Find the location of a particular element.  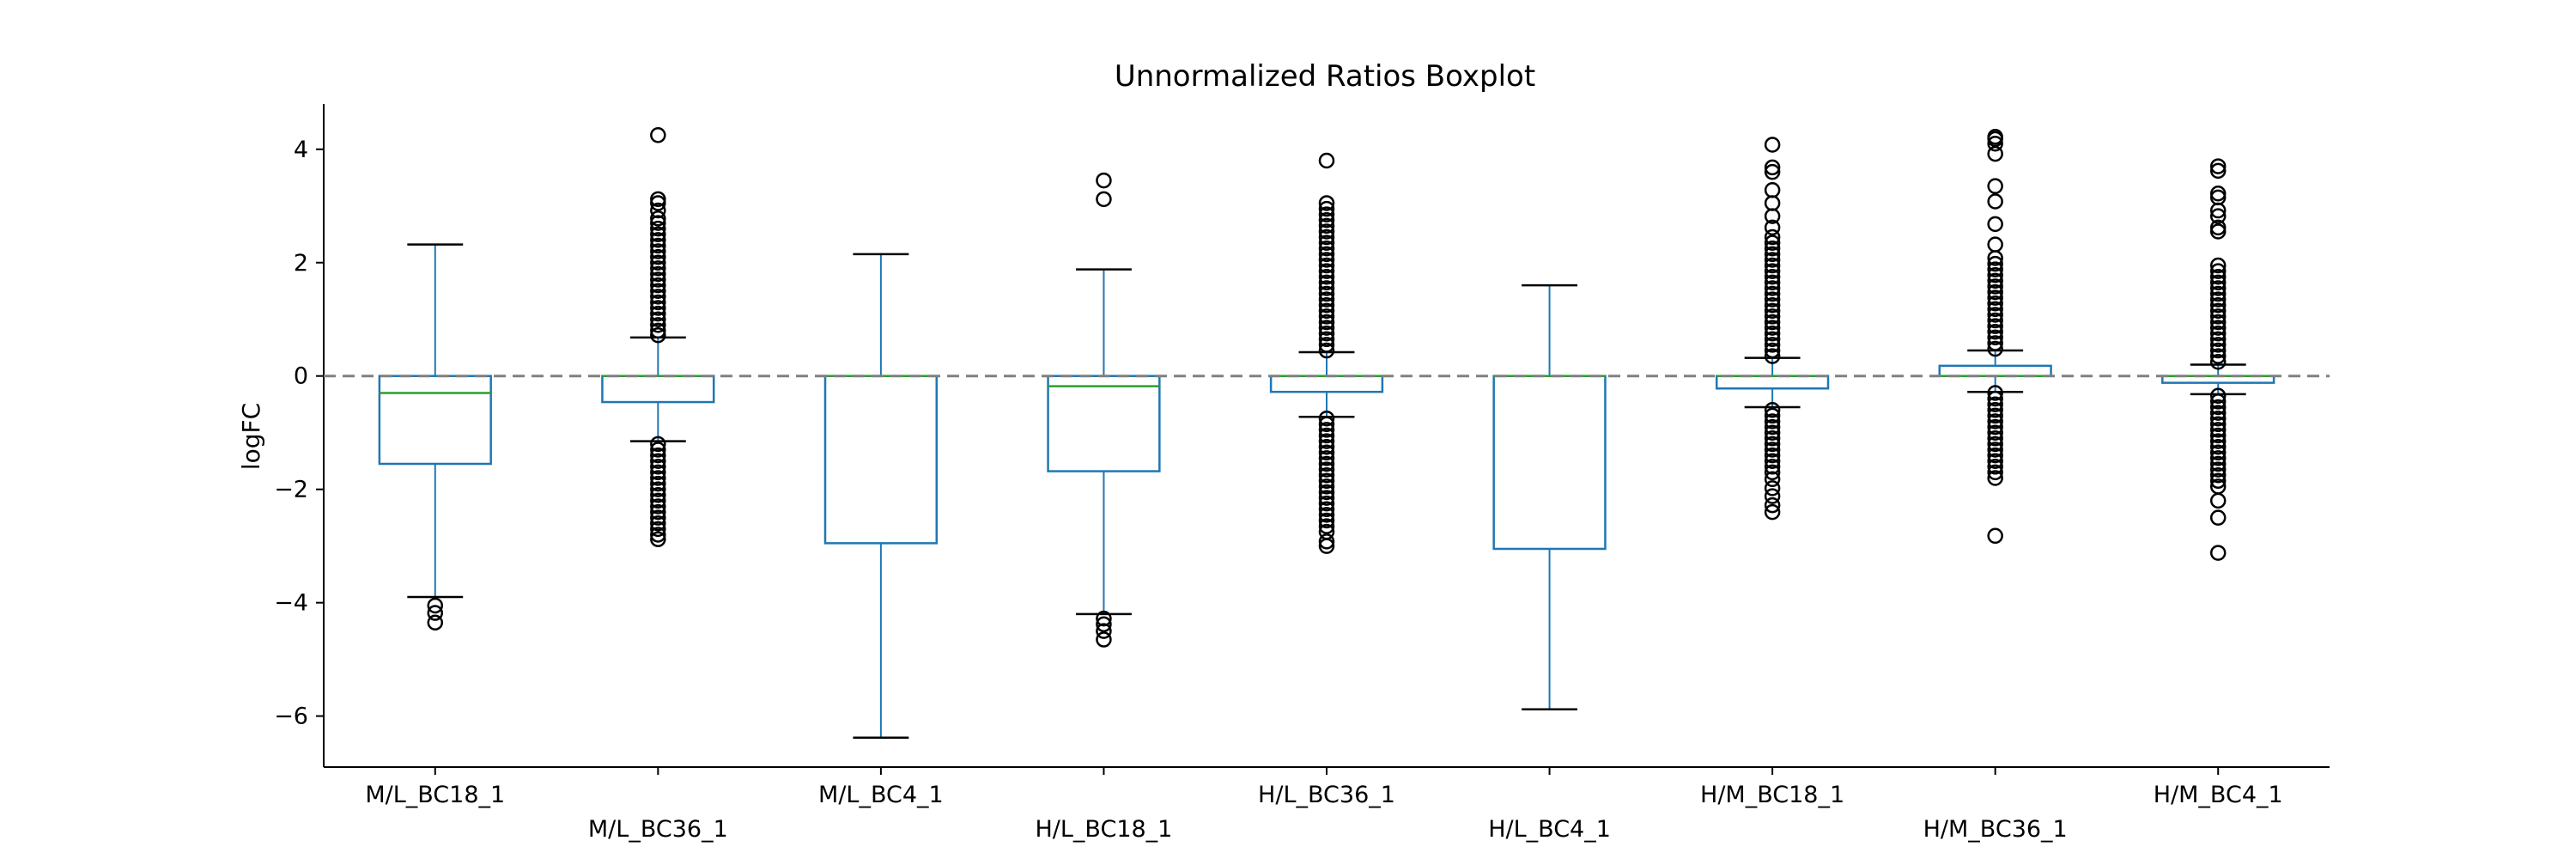

x-tick-label: H/L_BC36_1 is located at coordinates (1327, 795).